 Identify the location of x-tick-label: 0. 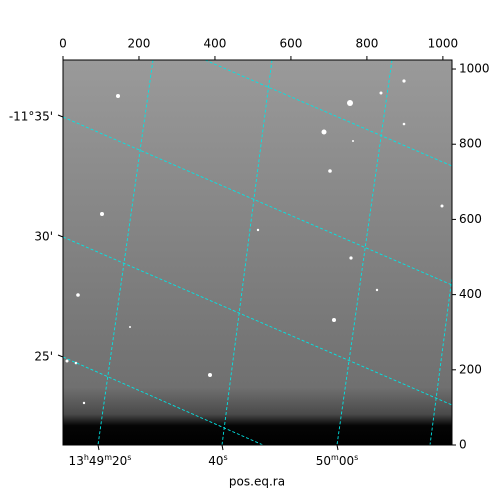
(63, 44).